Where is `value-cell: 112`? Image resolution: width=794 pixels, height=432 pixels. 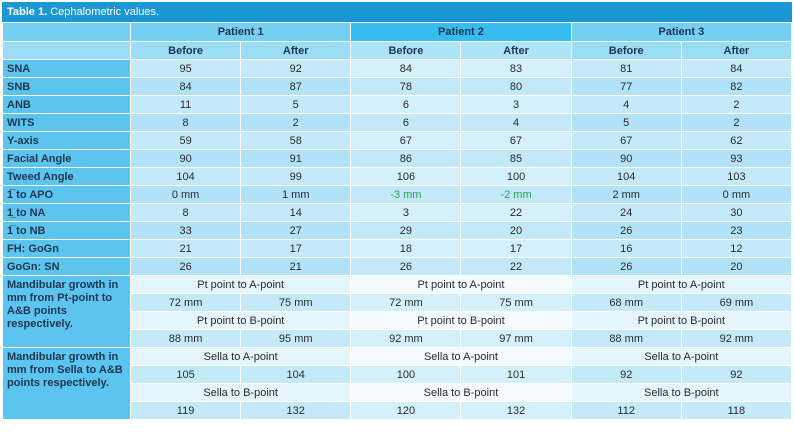
value-cell: 112 is located at coordinates (626, 410).